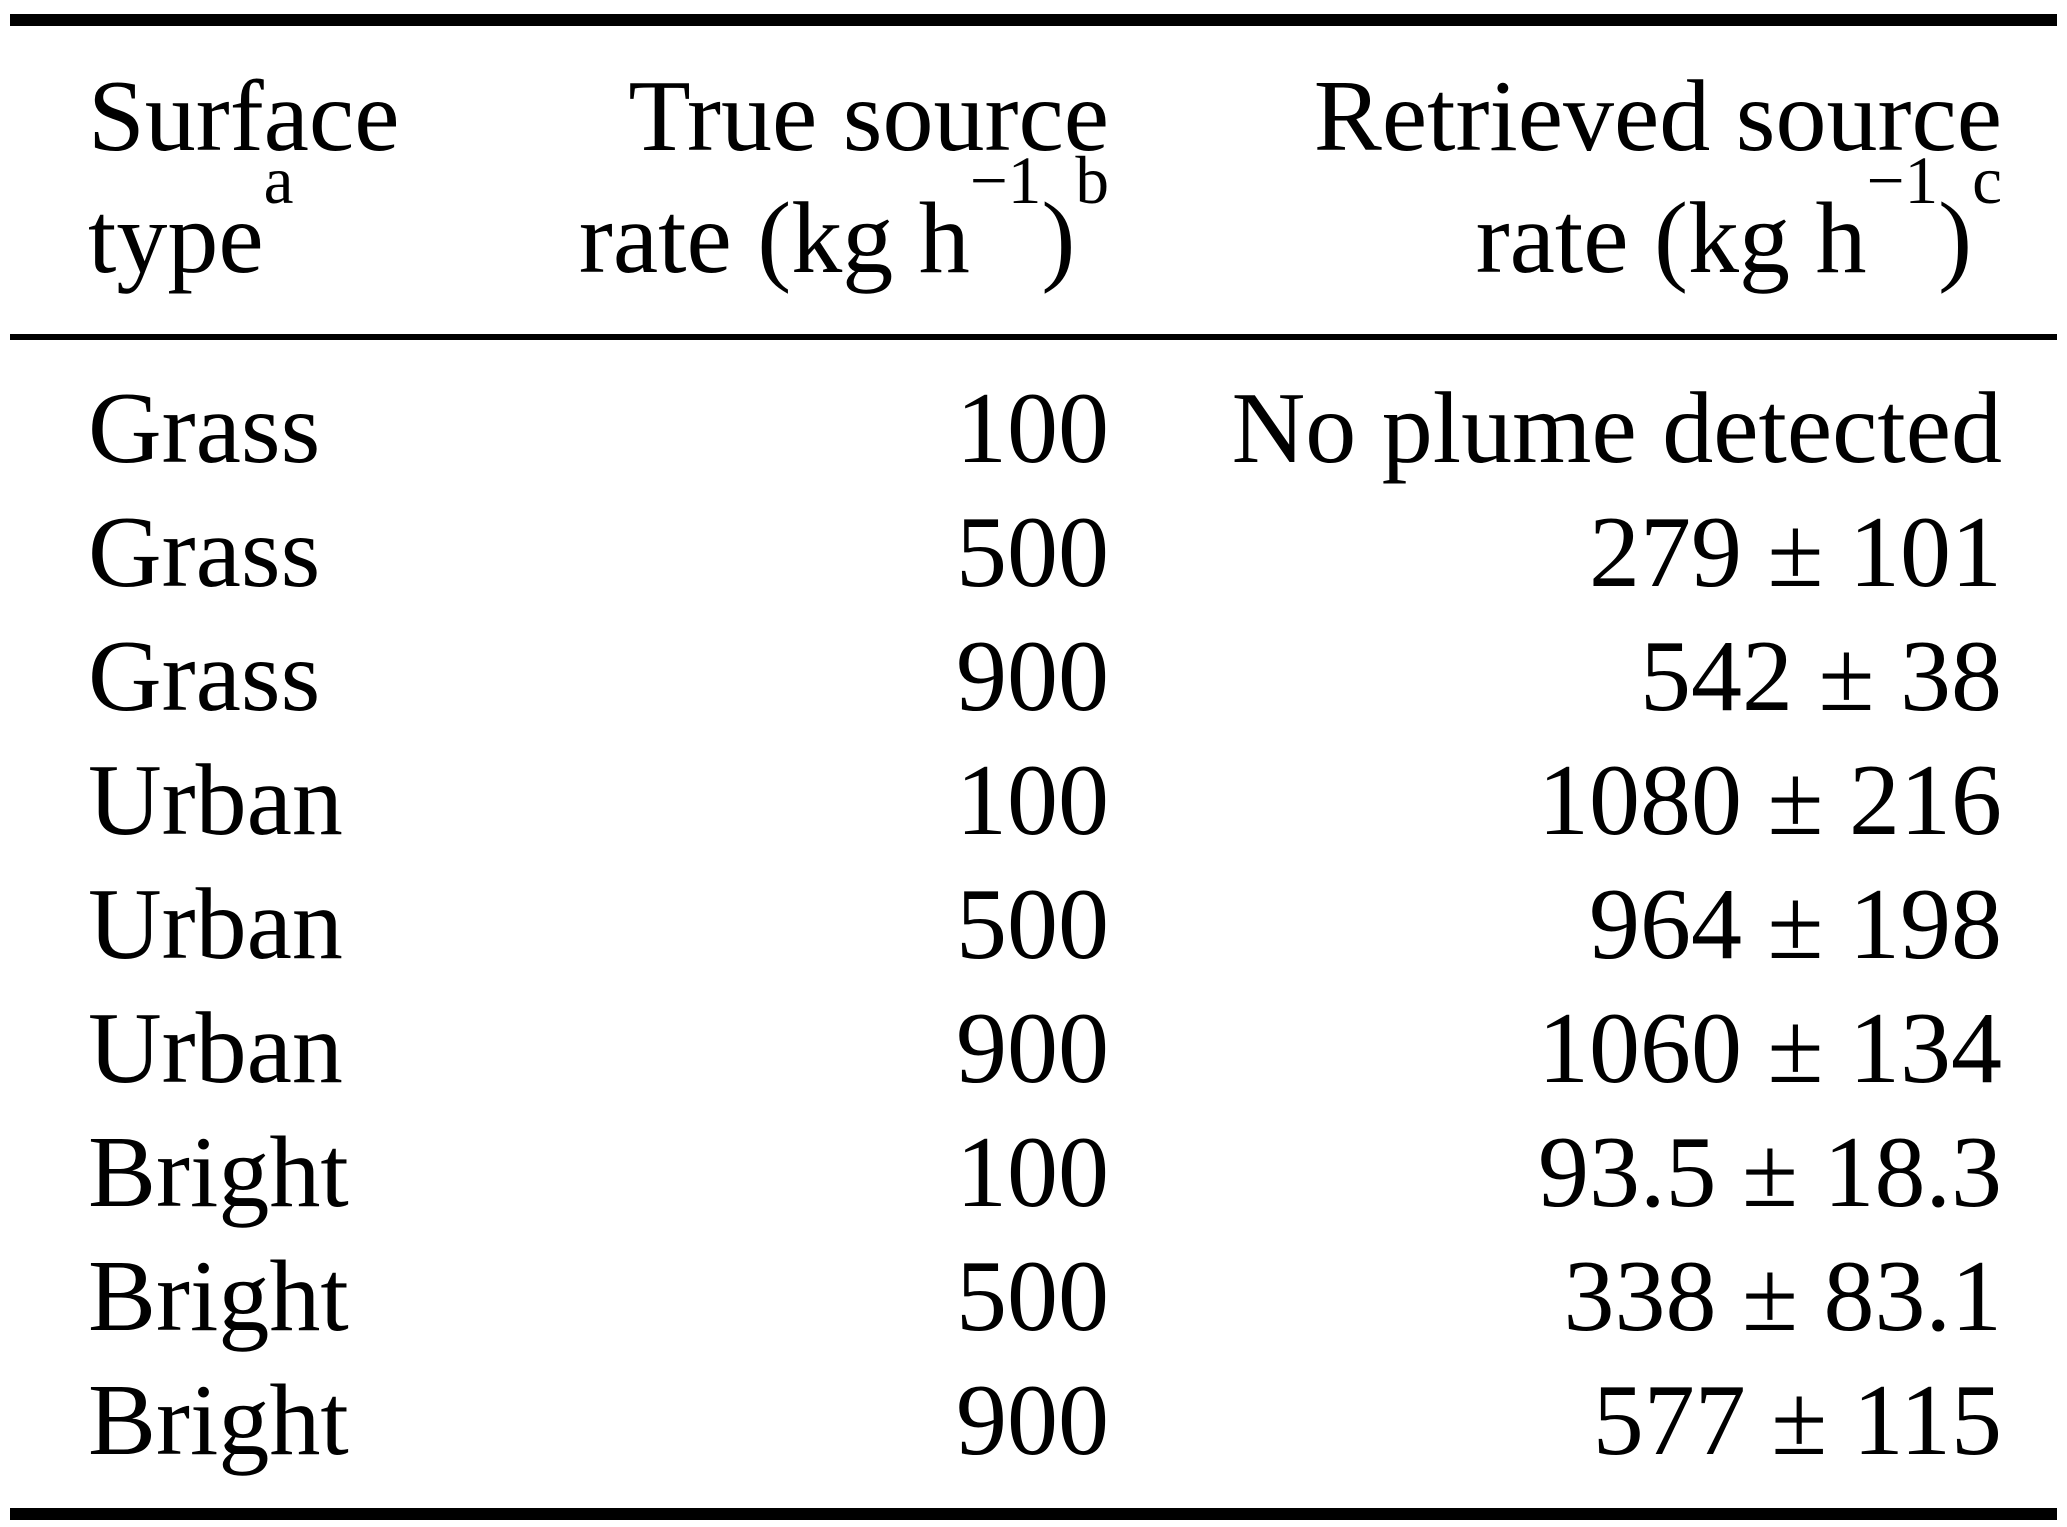 Image resolution: width=2067 pixels, height=1527 pixels. What do you see at coordinates (278, 181) in the screenshot?
I see `footnote-marker-a: a` at bounding box center [278, 181].